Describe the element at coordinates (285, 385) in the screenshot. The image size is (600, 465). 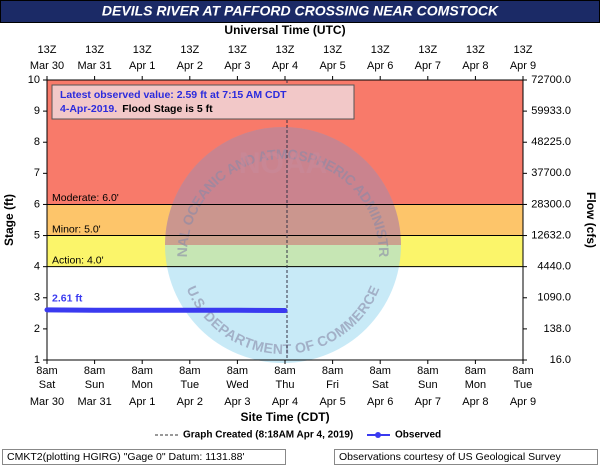
I see `x-tick-day: Thu` at that location.